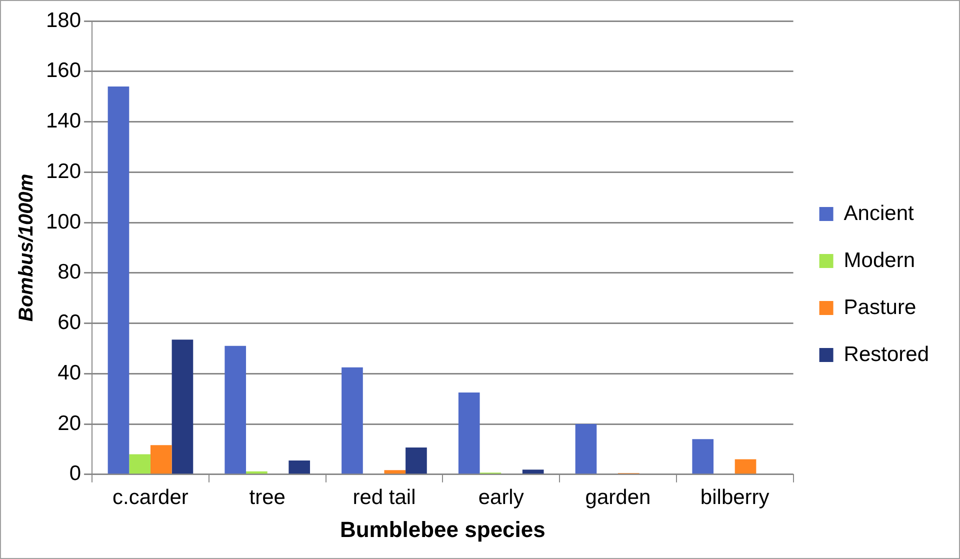 The height and width of the screenshot is (559, 960). I want to click on legend-label: Ancient, so click(879, 213).